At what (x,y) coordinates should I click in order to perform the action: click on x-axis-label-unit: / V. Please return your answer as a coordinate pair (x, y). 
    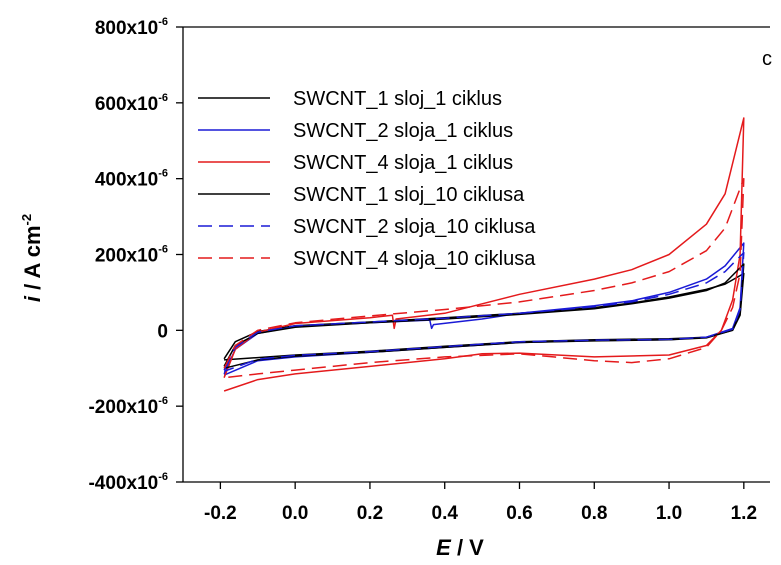
    Looking at the image, I should click on (467, 547).